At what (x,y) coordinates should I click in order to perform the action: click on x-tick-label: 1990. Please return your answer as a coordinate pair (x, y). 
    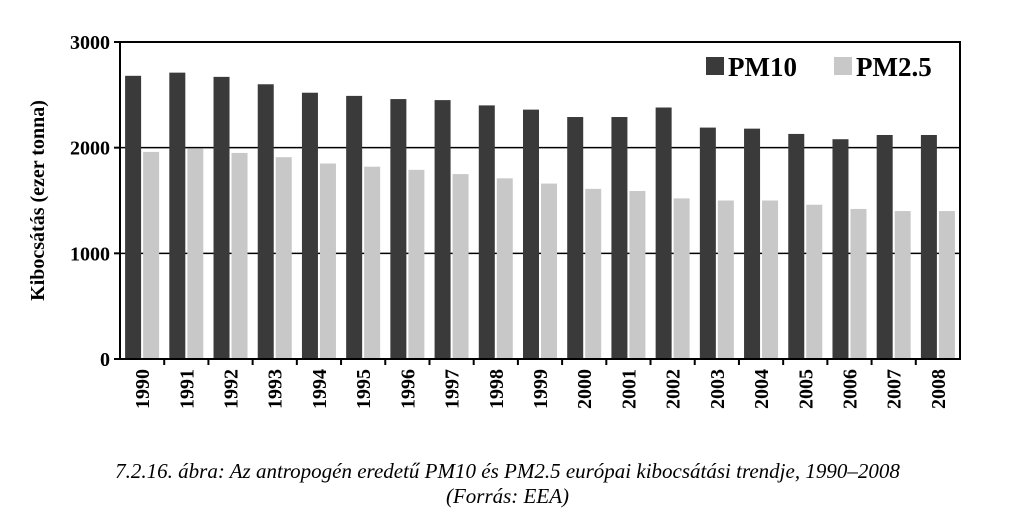
    Looking at the image, I should click on (143, 389).